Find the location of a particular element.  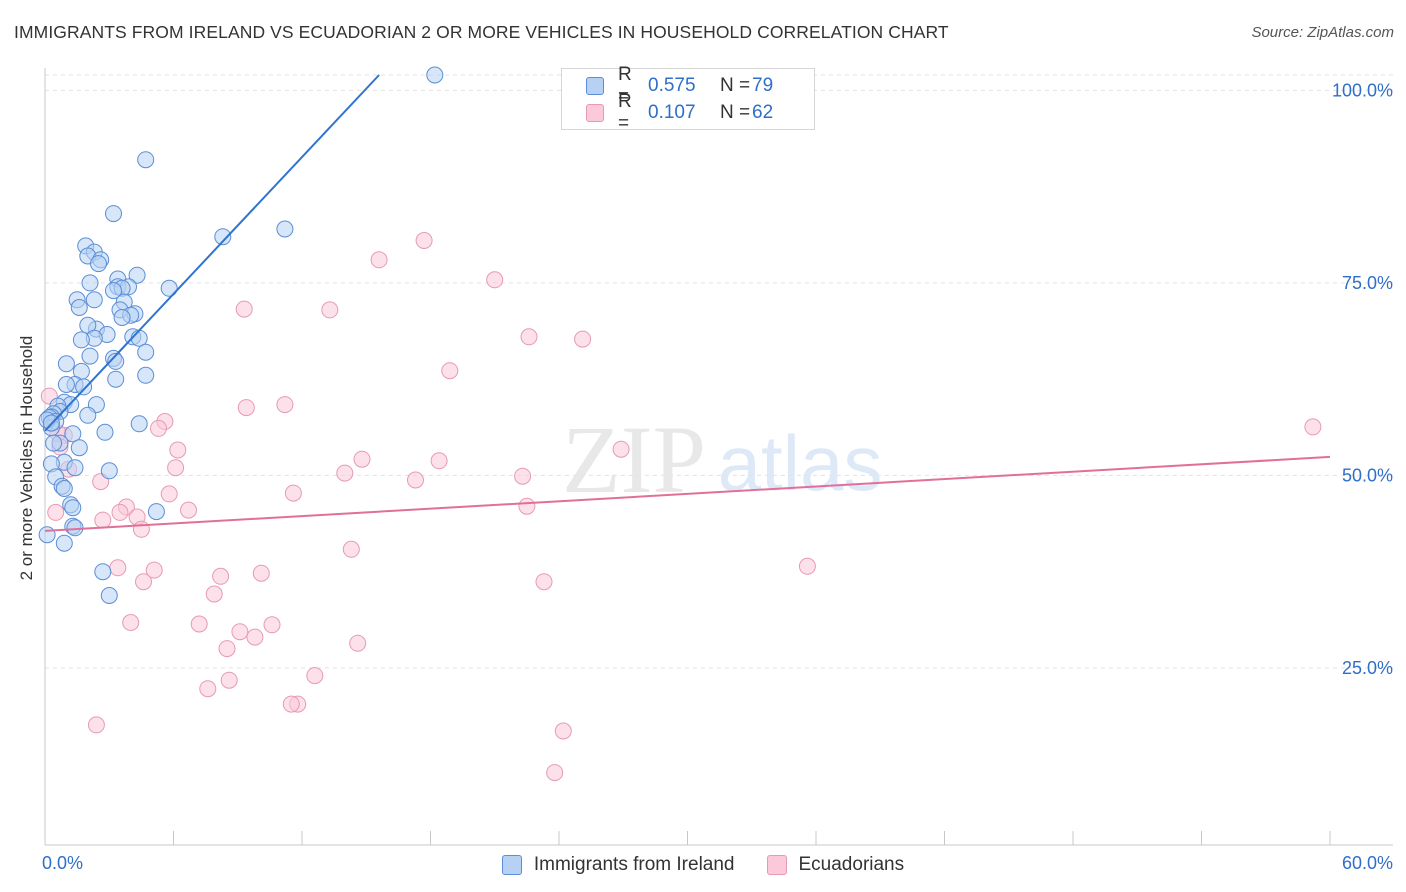

y-tick-label-50: 50.0% is located at coordinates (1367, 475).